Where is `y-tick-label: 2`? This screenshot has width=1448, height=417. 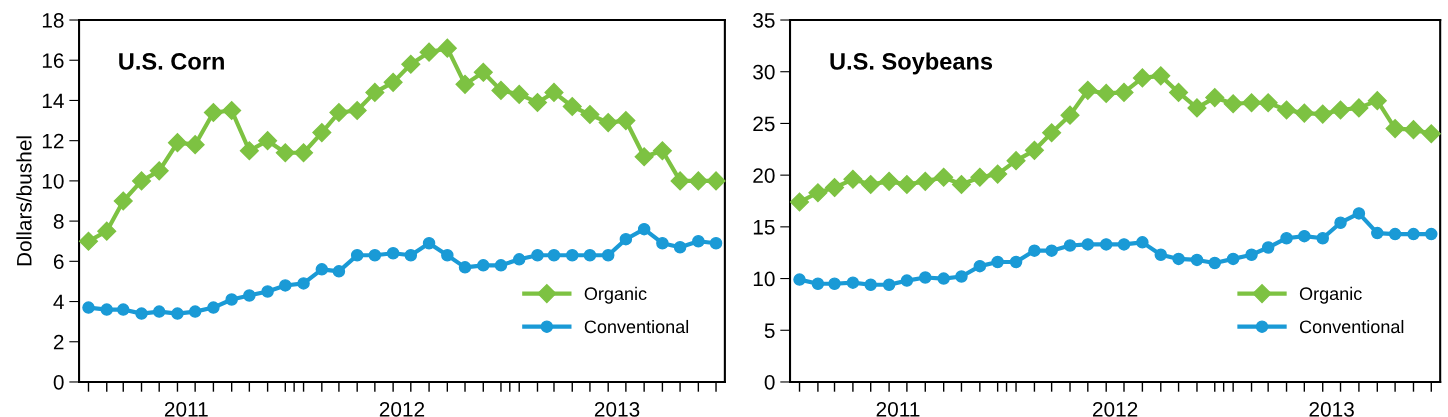
y-tick-label: 2 is located at coordinates (58, 342).